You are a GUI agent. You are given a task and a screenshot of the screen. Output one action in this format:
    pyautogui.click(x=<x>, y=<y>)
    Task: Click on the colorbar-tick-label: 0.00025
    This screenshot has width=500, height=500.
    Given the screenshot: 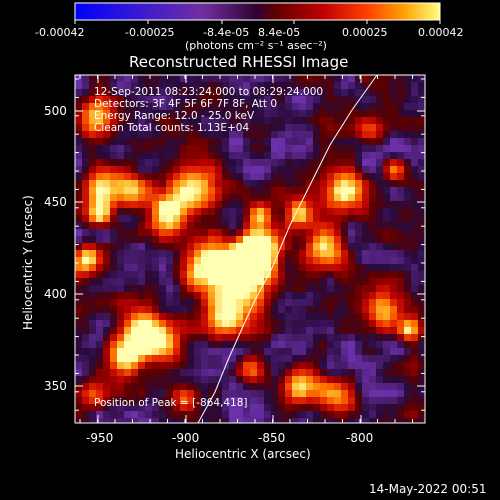 What is the action you would take?
    pyautogui.click(x=365, y=32)
    